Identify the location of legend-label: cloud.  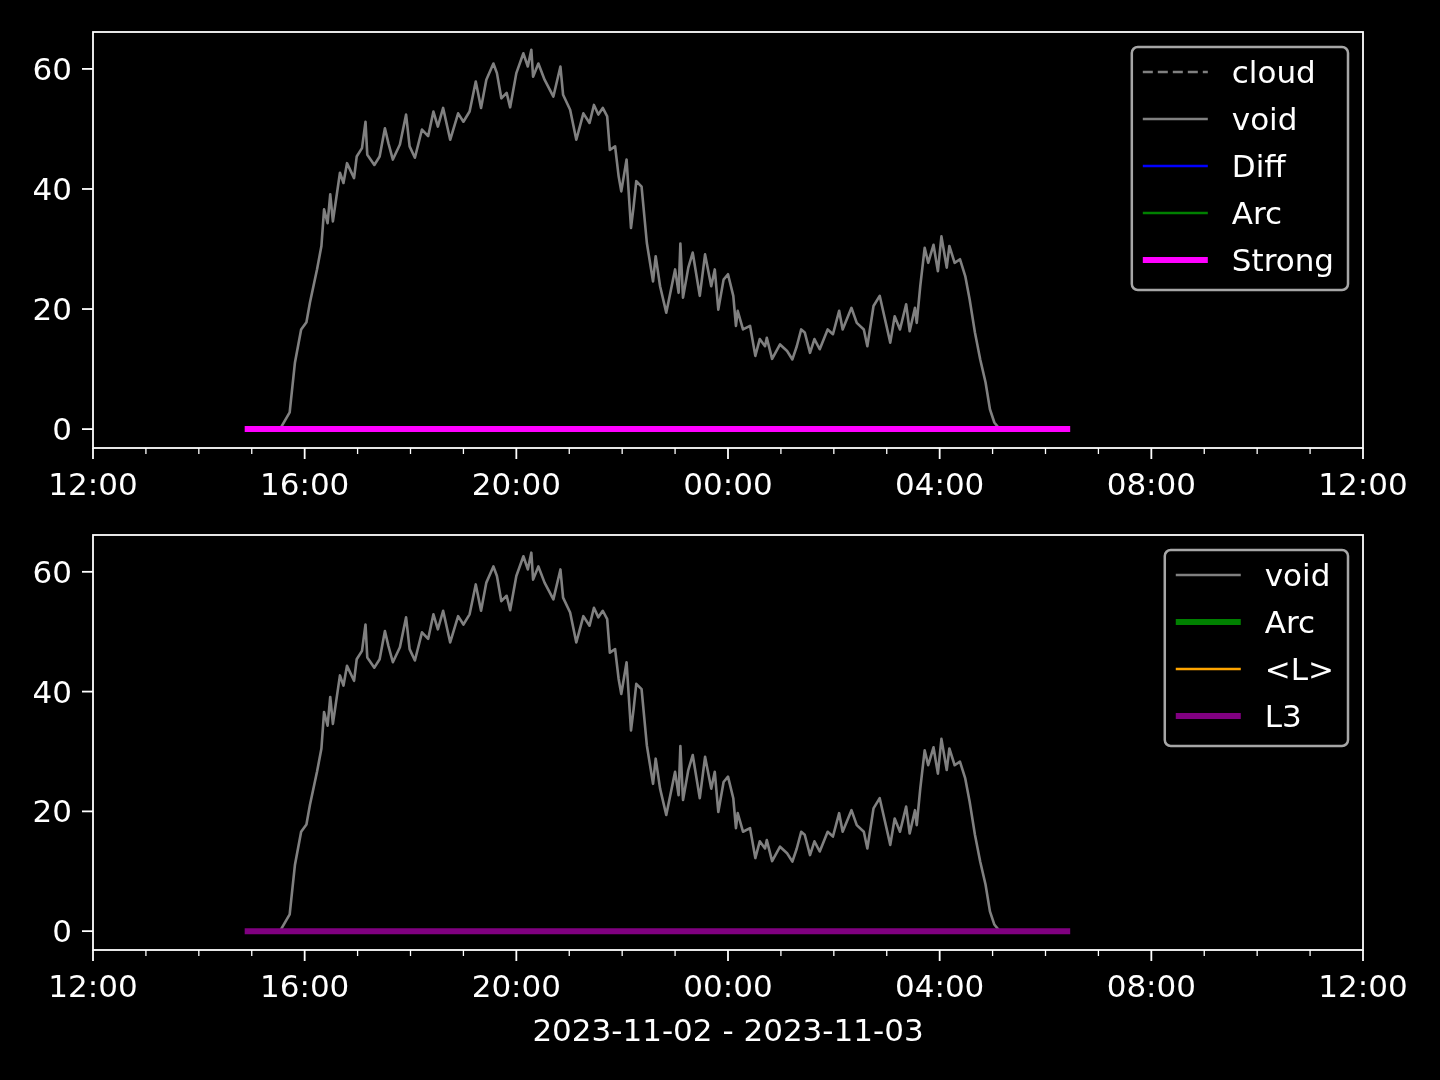
(1273, 72).